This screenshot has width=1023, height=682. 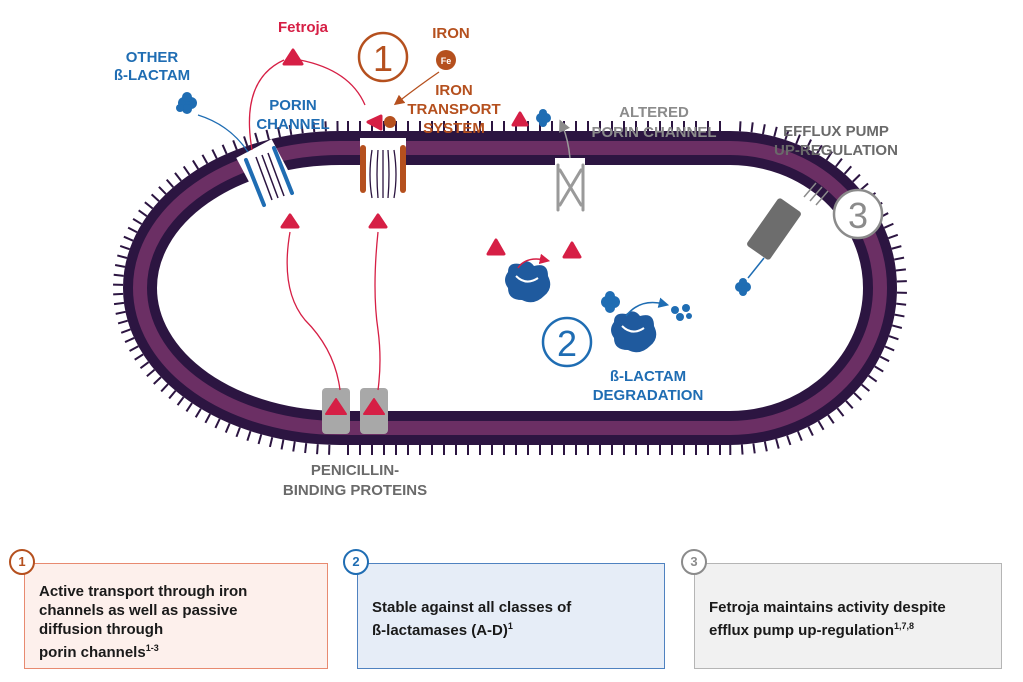 What do you see at coordinates (152, 75) in the screenshot?
I see `other-b-lactam-label-line2: ß-LACTAM` at bounding box center [152, 75].